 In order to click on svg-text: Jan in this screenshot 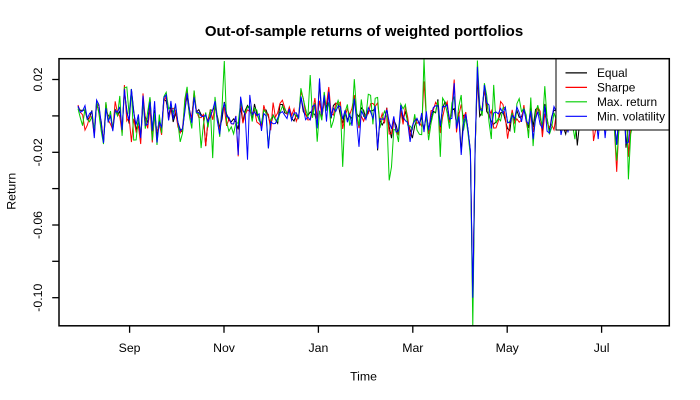, I will do `click(318, 348)`.